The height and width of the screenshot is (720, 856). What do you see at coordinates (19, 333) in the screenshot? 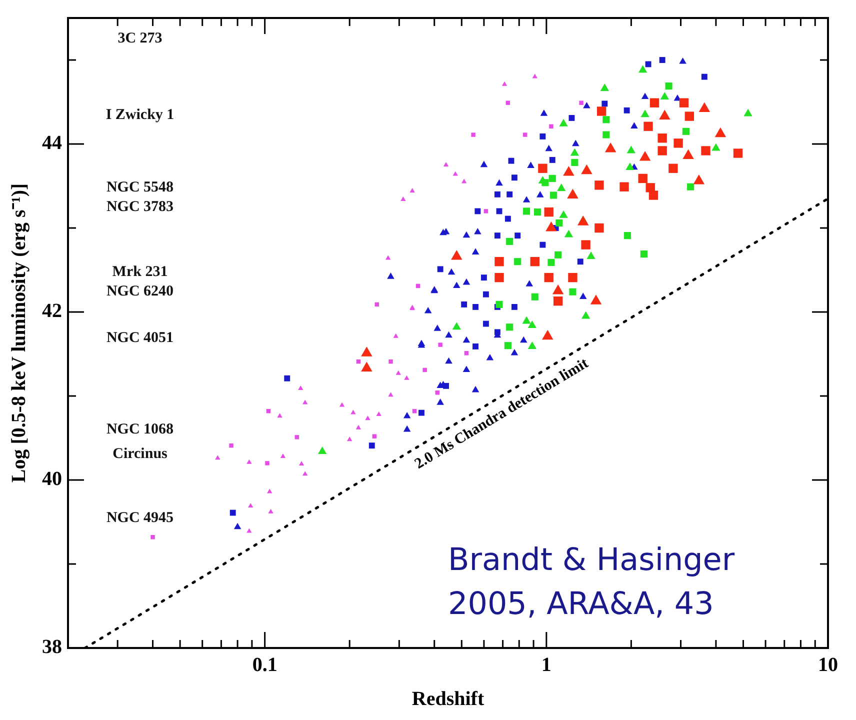
I see `y-axis-title: Log [0.5-8 keV luminosity (erg s⁻¹)]` at bounding box center [19, 333].